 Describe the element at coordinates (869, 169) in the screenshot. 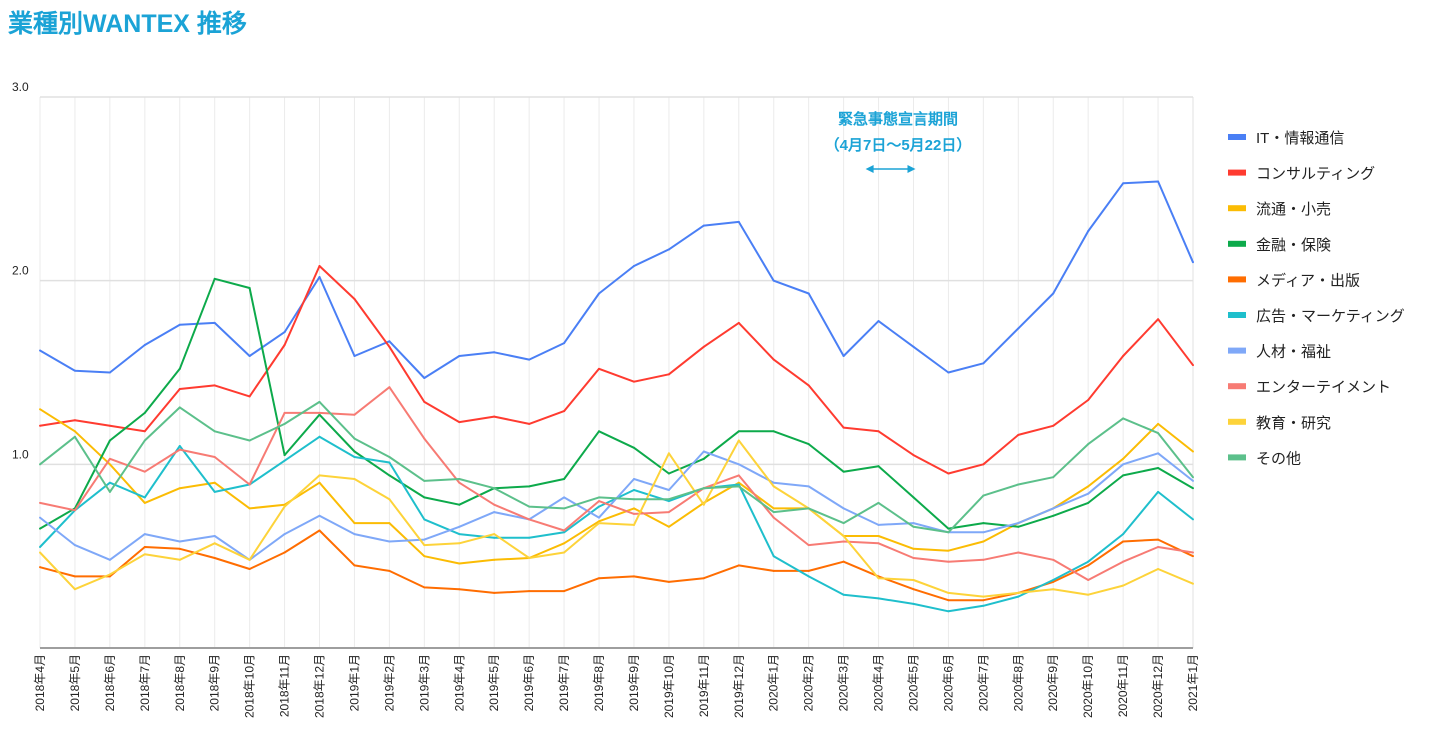

I see `arrow-left-icon` at that location.